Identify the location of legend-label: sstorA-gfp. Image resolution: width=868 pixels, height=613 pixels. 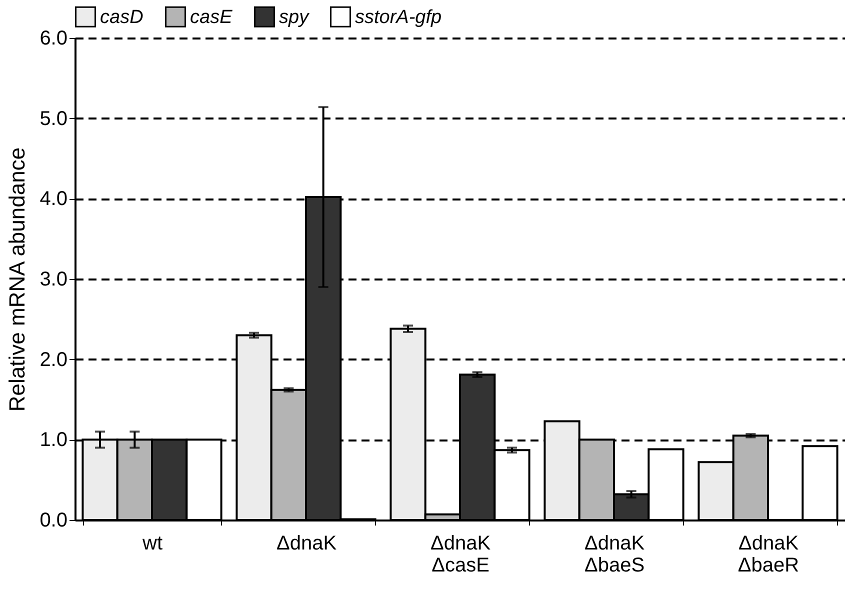
(398, 17).